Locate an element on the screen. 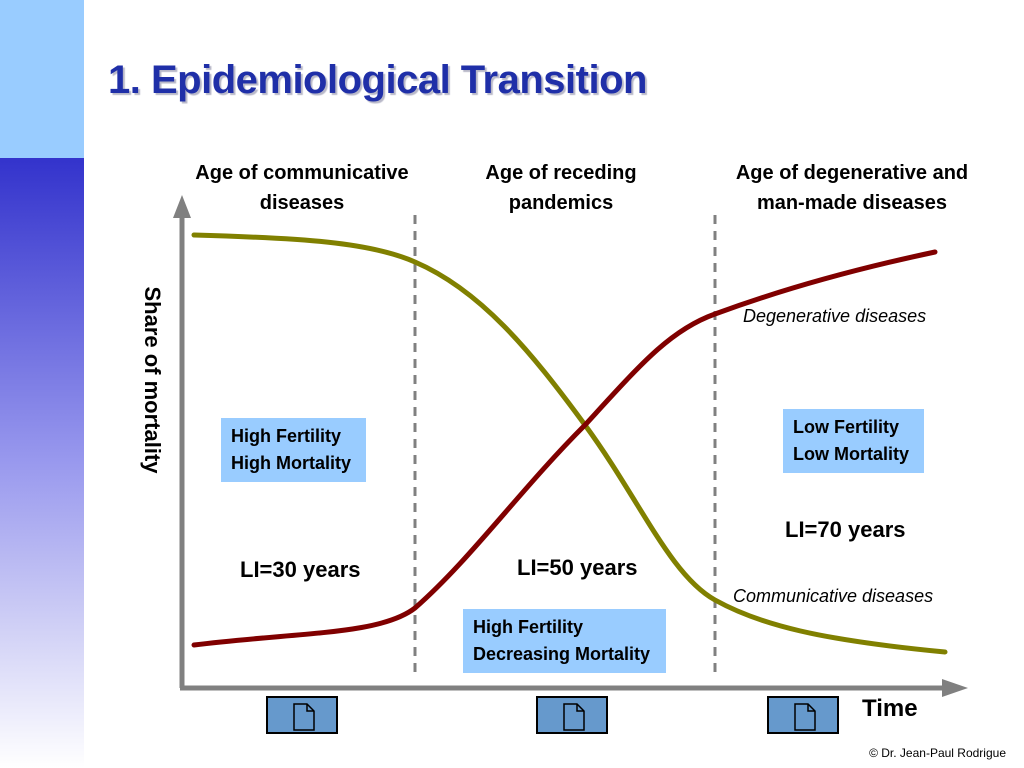 The image size is (1024, 768). y-axis-label: Share of mortality is located at coordinates (152, 380).